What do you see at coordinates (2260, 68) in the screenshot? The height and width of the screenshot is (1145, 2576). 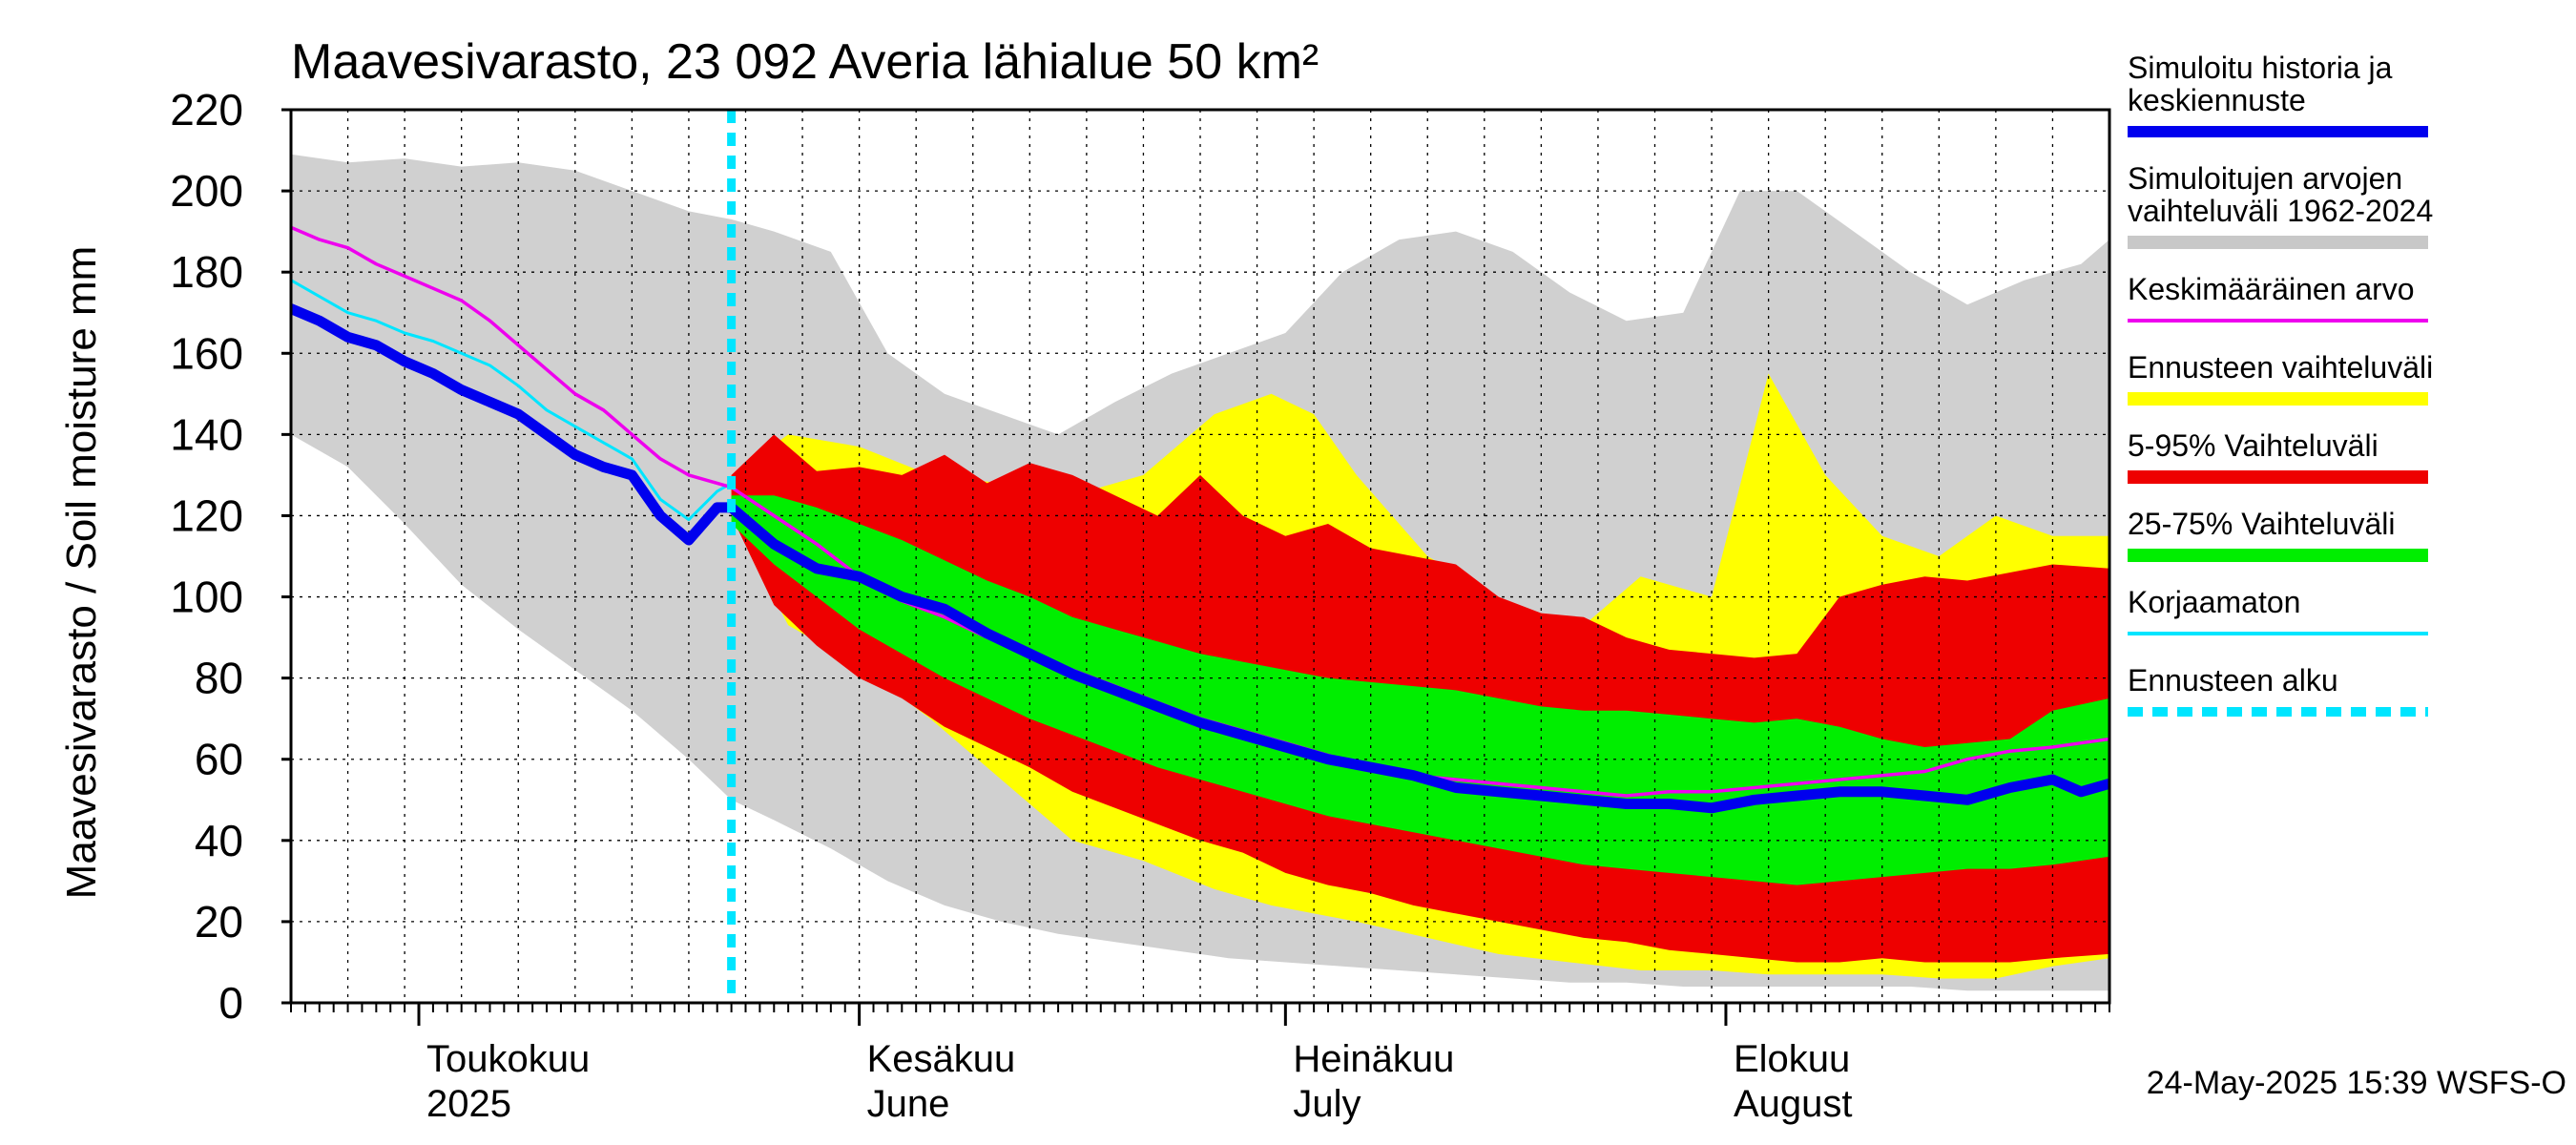 I see `legend-label: Simuloitu historia ja` at bounding box center [2260, 68].